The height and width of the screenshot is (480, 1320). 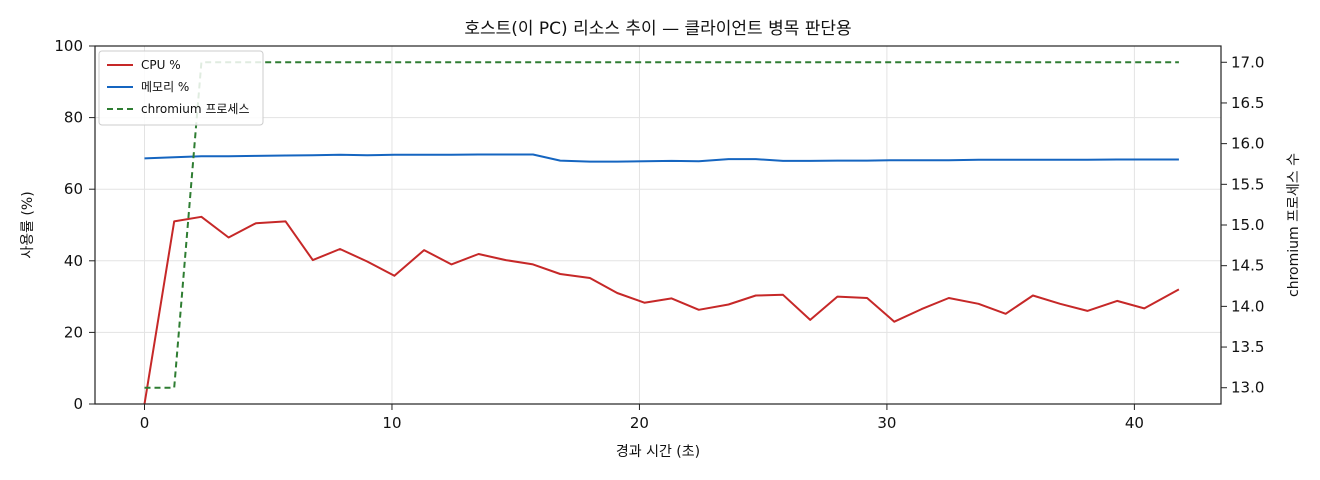 I want to click on chart-title: 호스트(이 PC) 리소스 추이 — 클라이언트 병목 판단용, so click(x=657, y=29).